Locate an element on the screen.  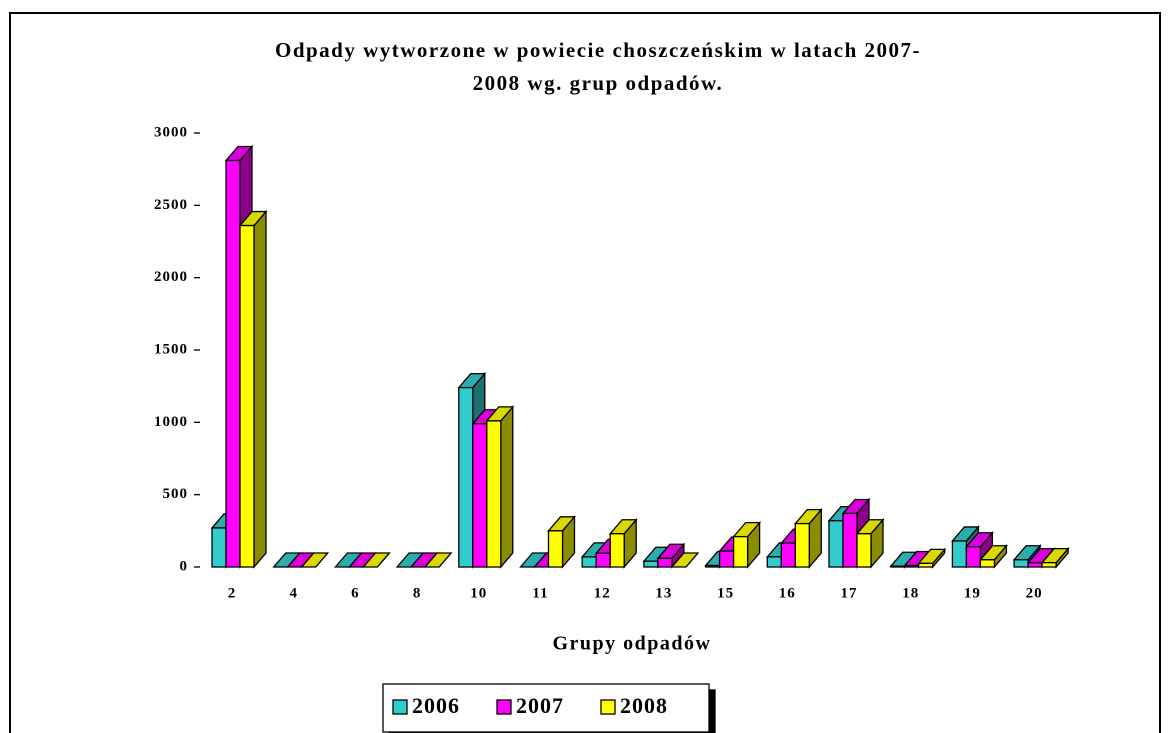
x-tick-label: 11 is located at coordinates (540, 593).